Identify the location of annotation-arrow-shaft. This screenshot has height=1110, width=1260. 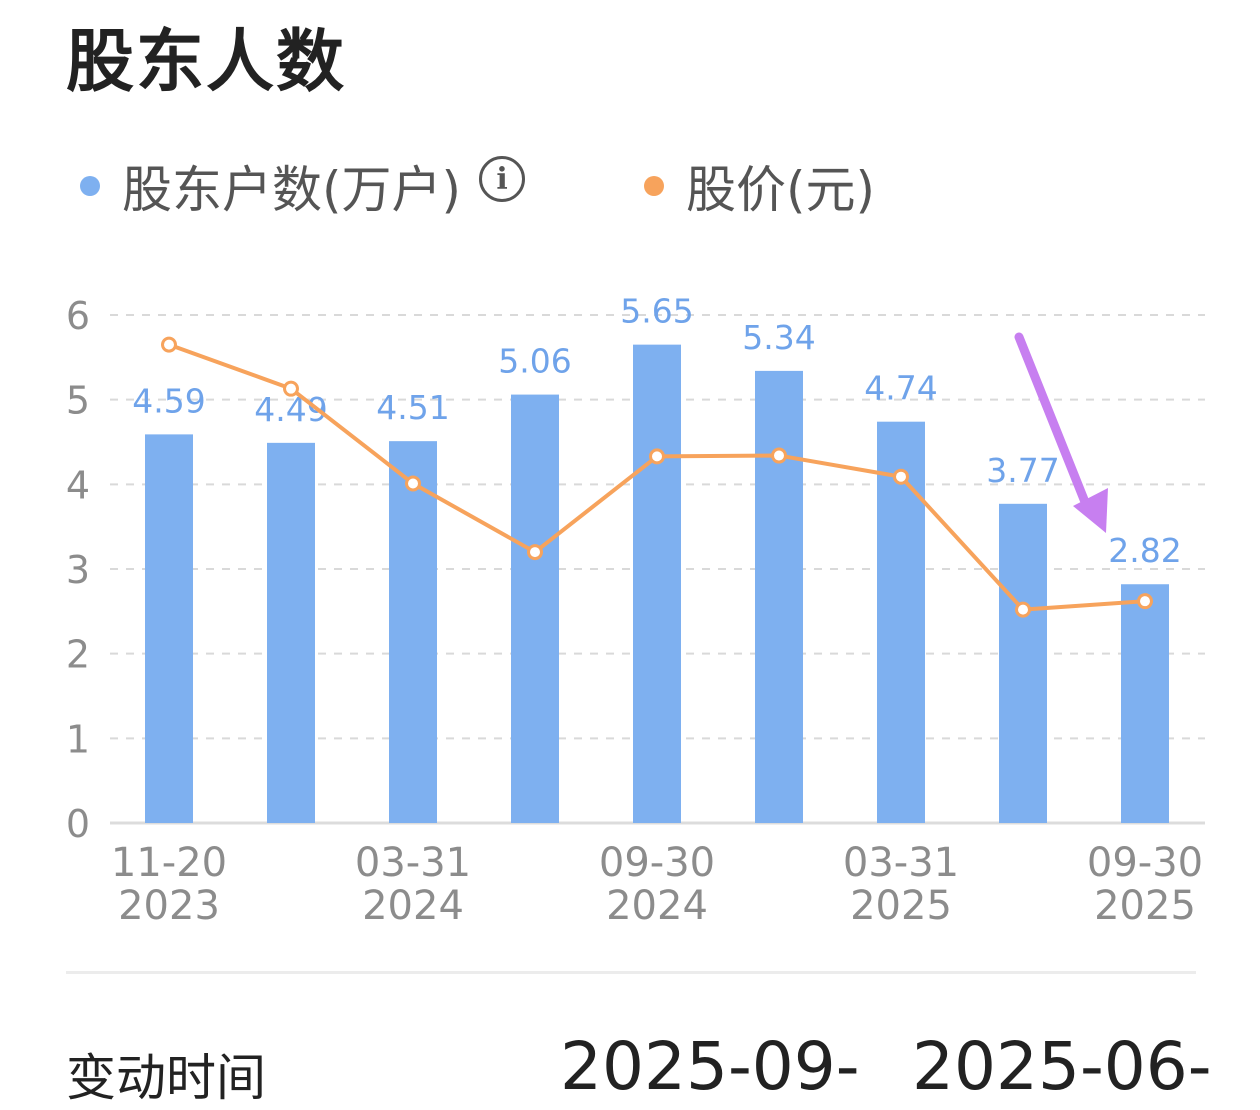
(1052, 419).